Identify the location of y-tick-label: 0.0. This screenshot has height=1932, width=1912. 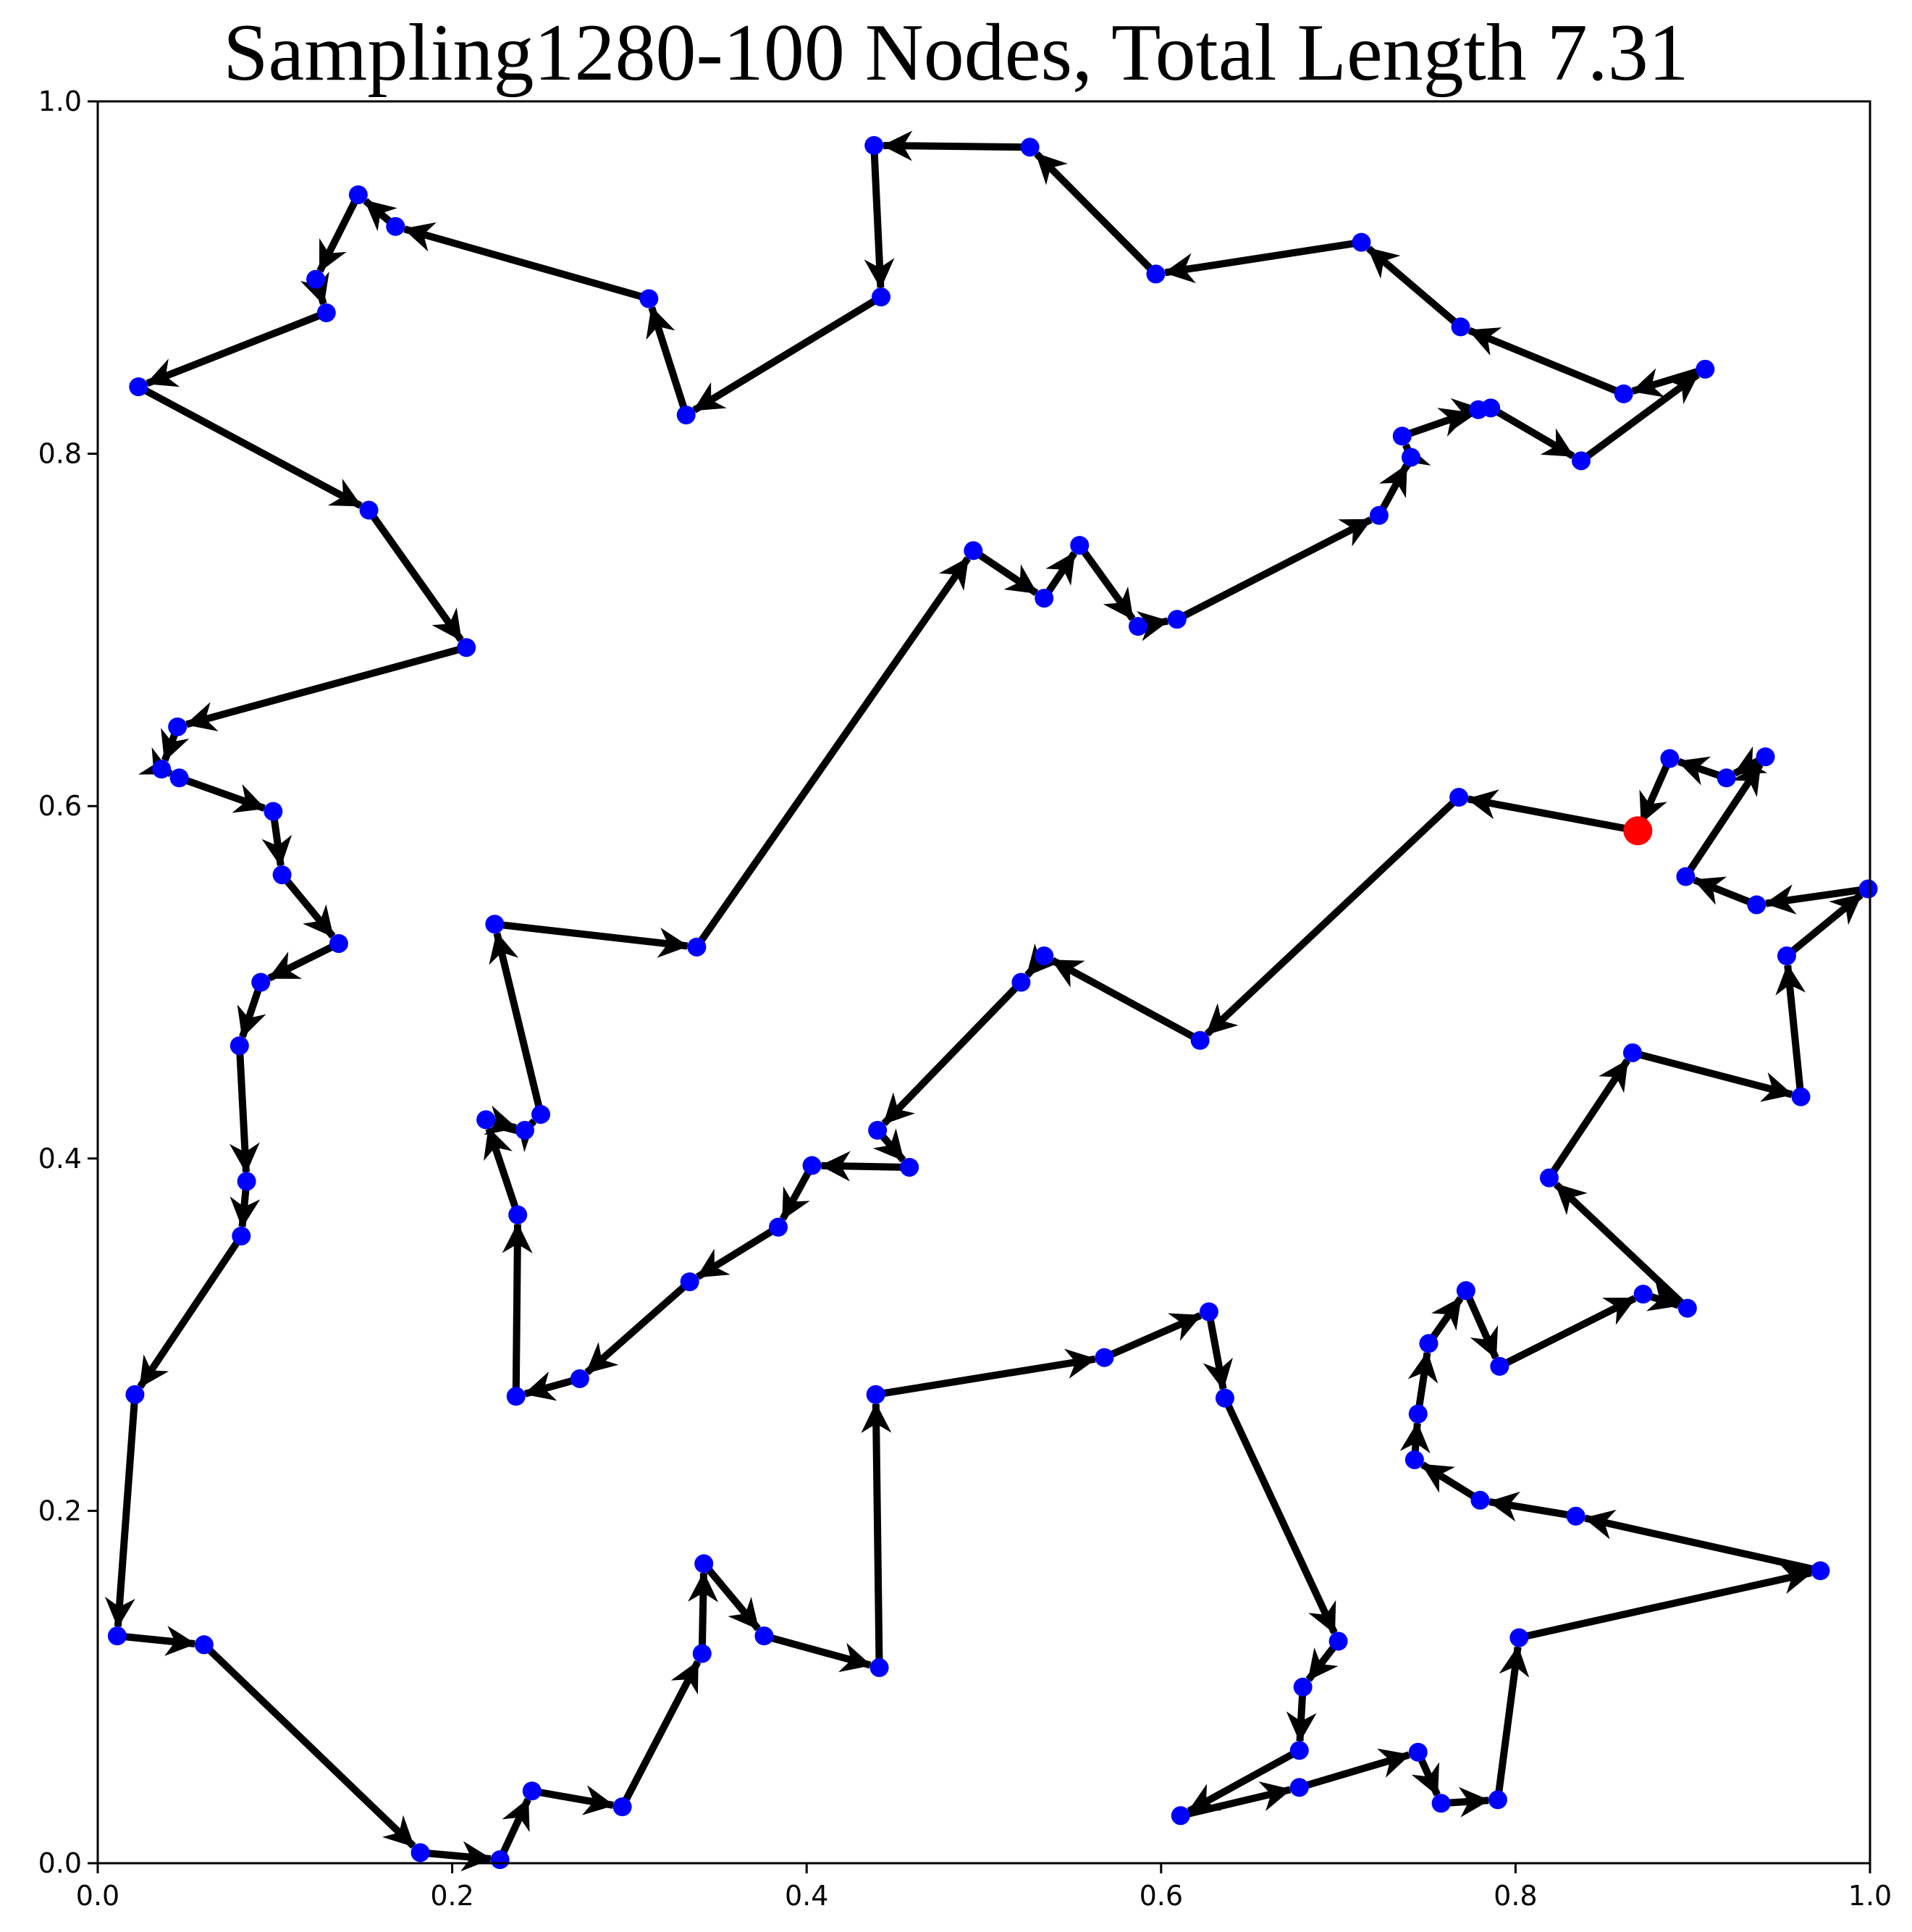
(60, 1863).